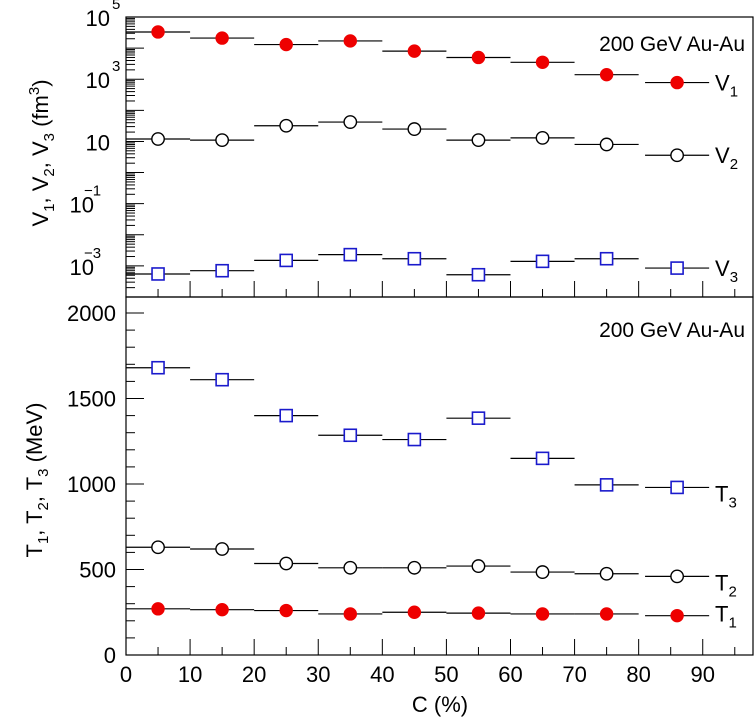 The height and width of the screenshot is (726, 754). I want to click on y-tick-exponent: −3, so click(92, 253).